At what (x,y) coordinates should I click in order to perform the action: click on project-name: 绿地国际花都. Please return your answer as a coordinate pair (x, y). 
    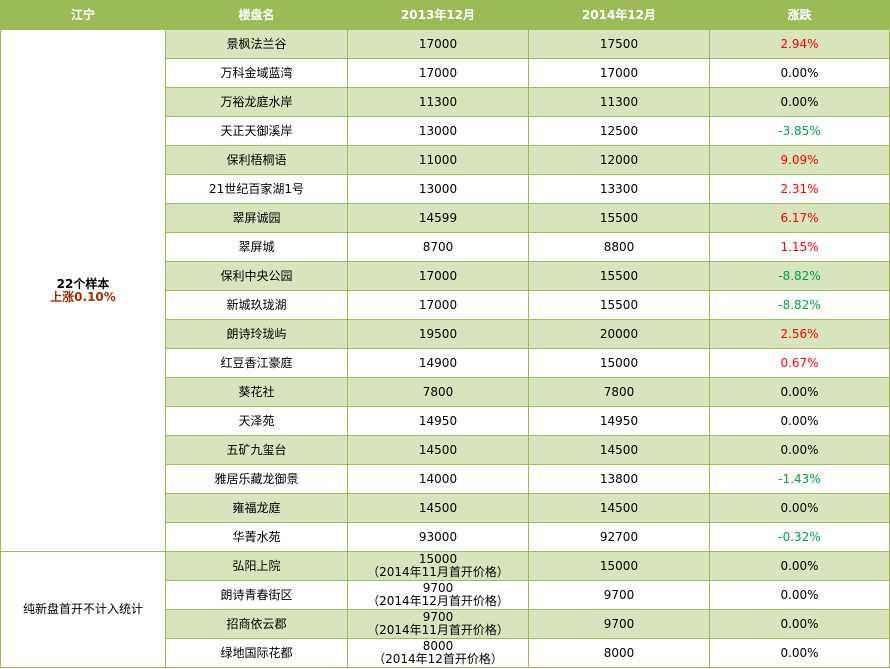
    Looking at the image, I should click on (256, 653).